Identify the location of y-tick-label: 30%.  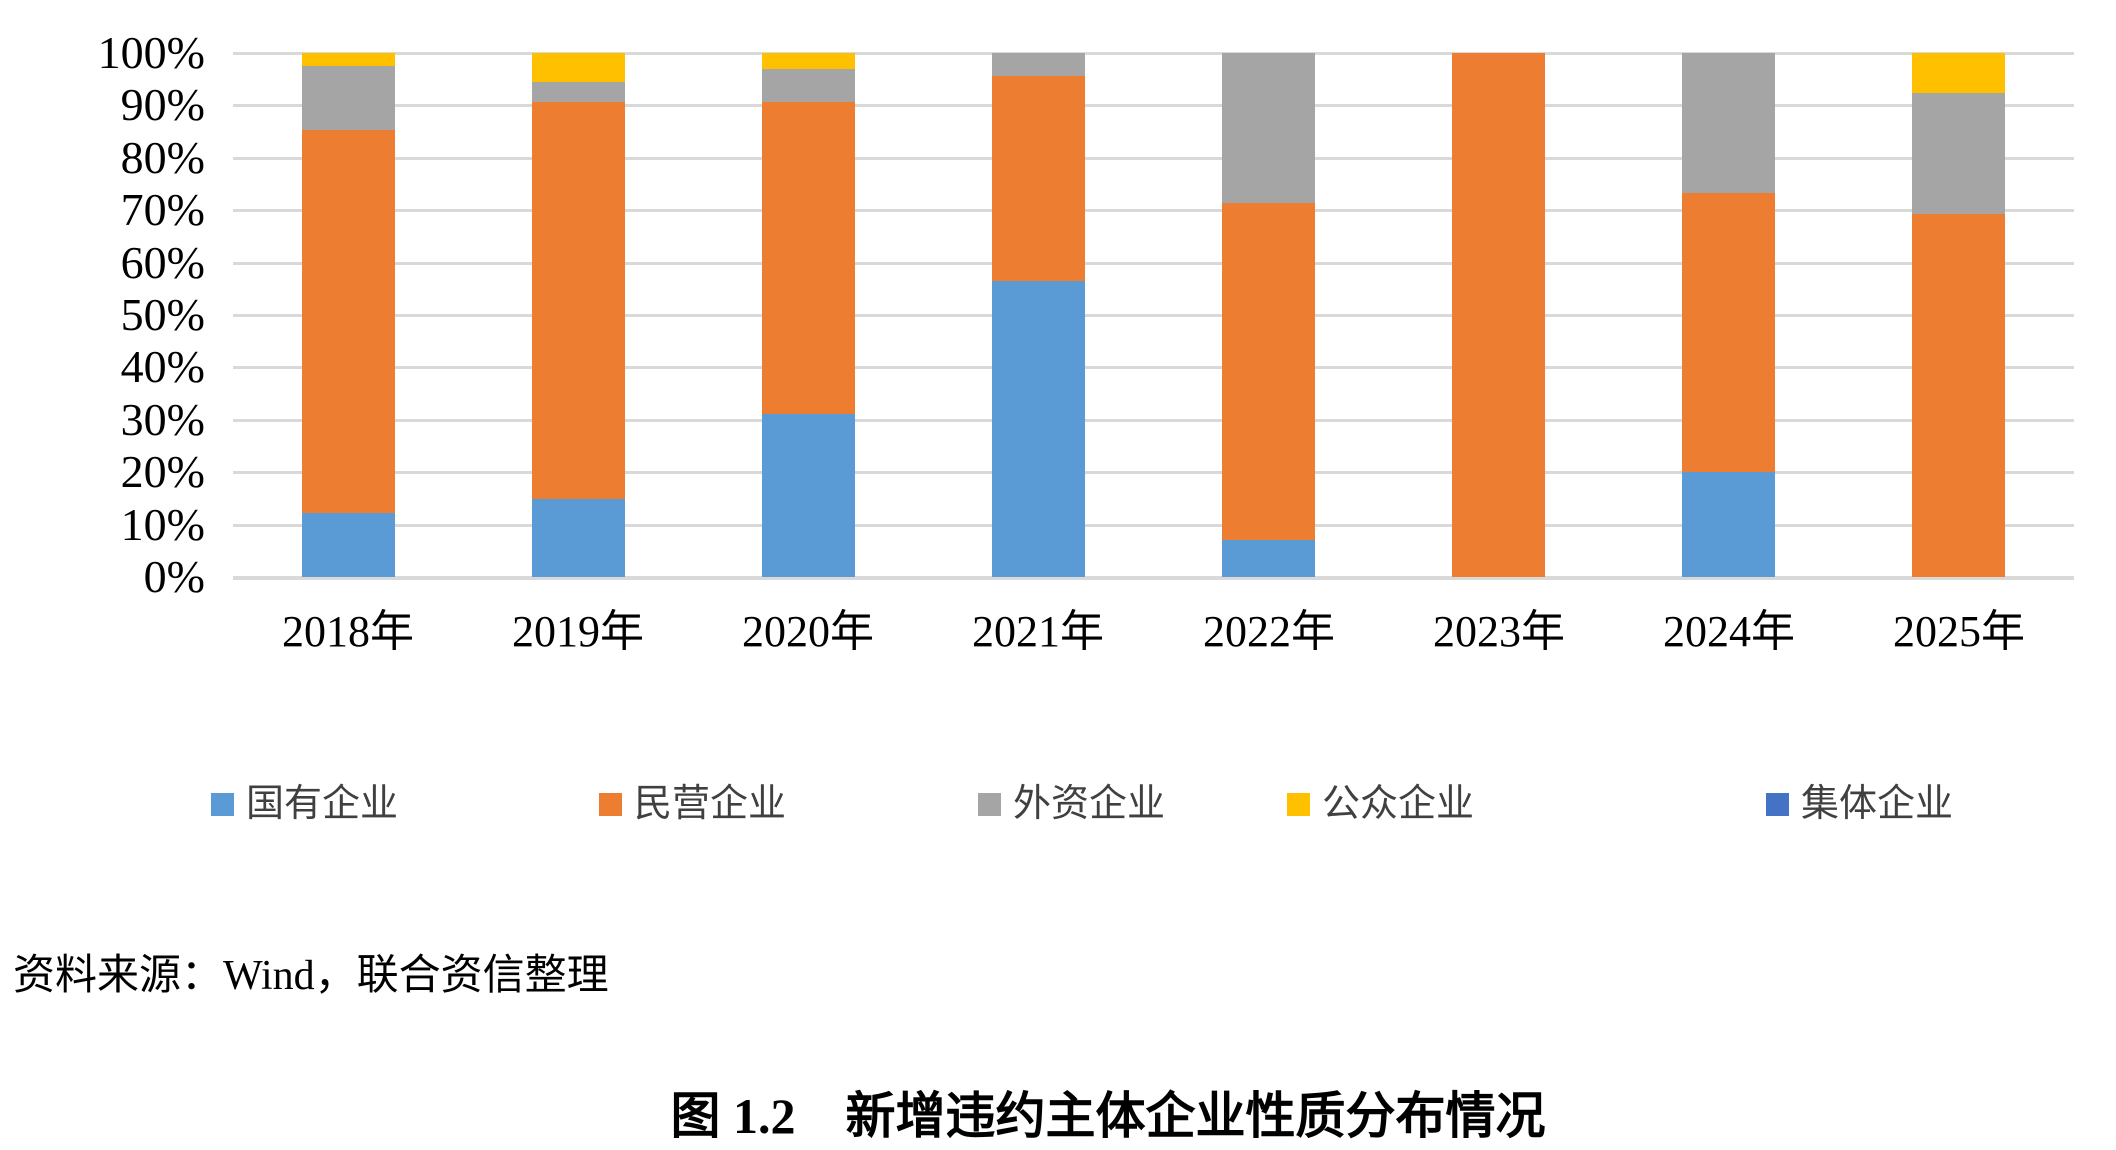
(162, 419).